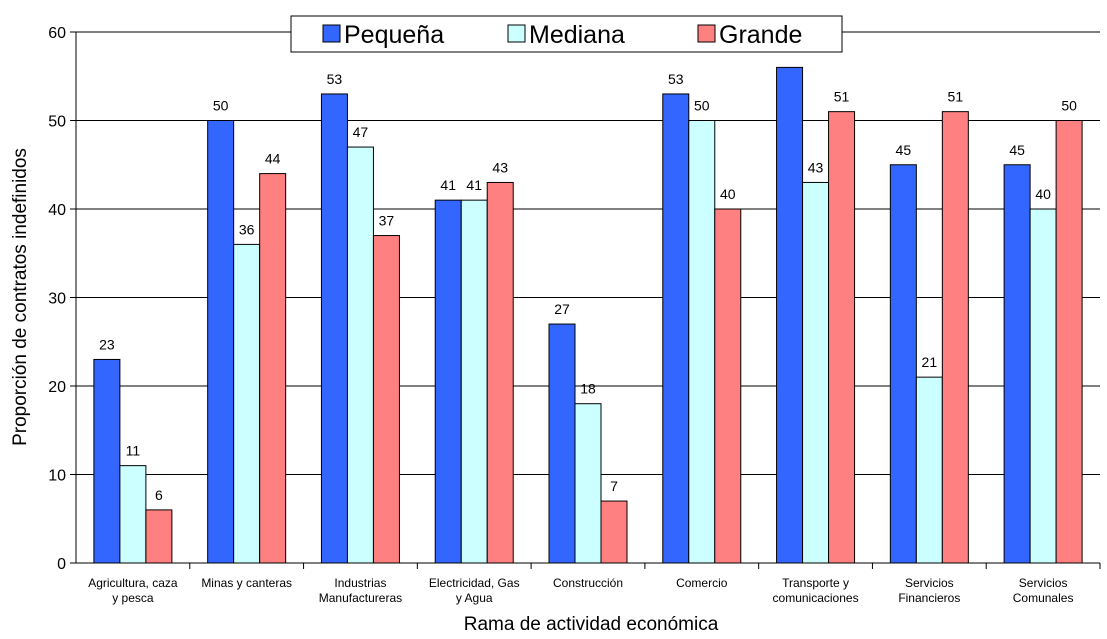  I want to click on y-tick-label: 30, so click(57, 299).